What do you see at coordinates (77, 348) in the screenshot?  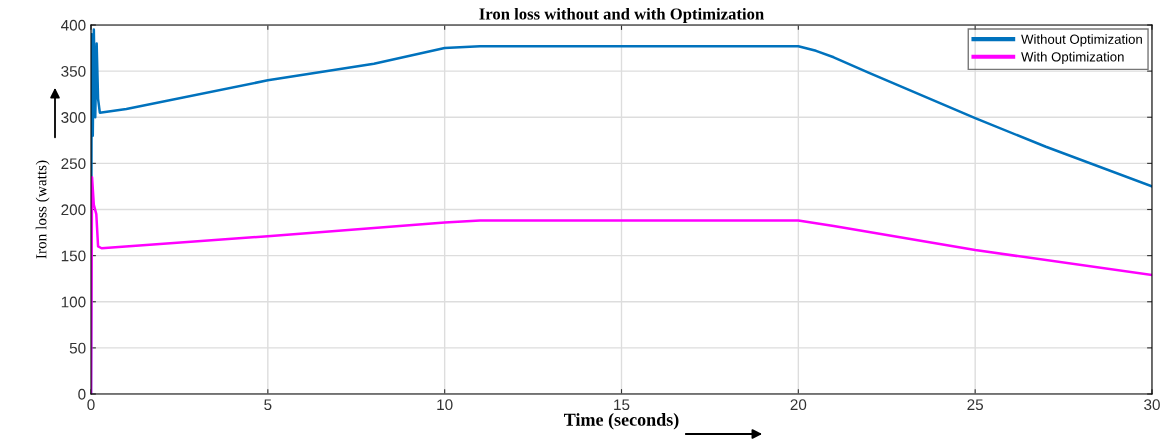 I see `y-tick-label: 50` at bounding box center [77, 348].